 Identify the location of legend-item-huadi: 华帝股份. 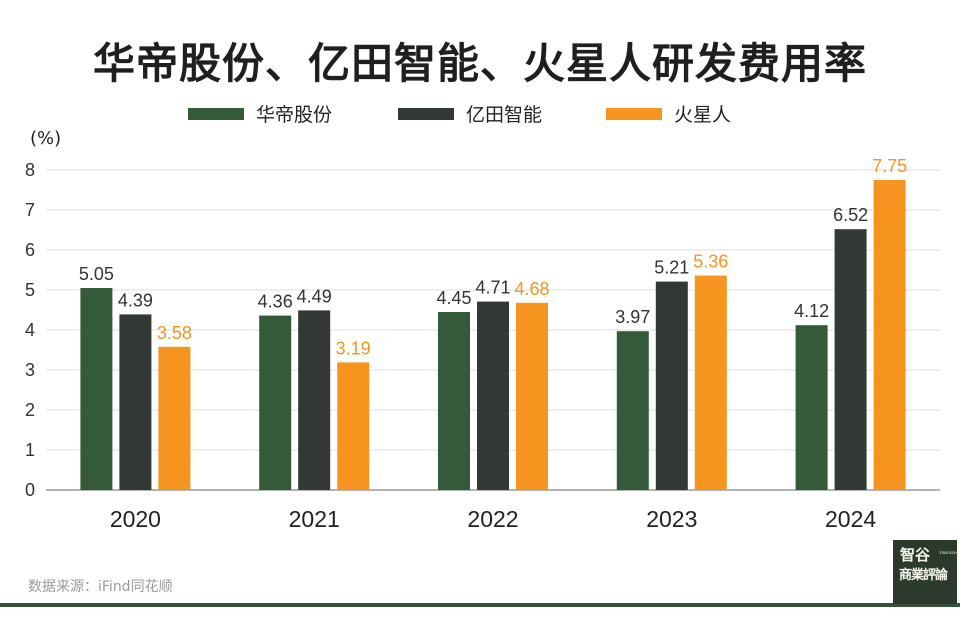
(260, 113).